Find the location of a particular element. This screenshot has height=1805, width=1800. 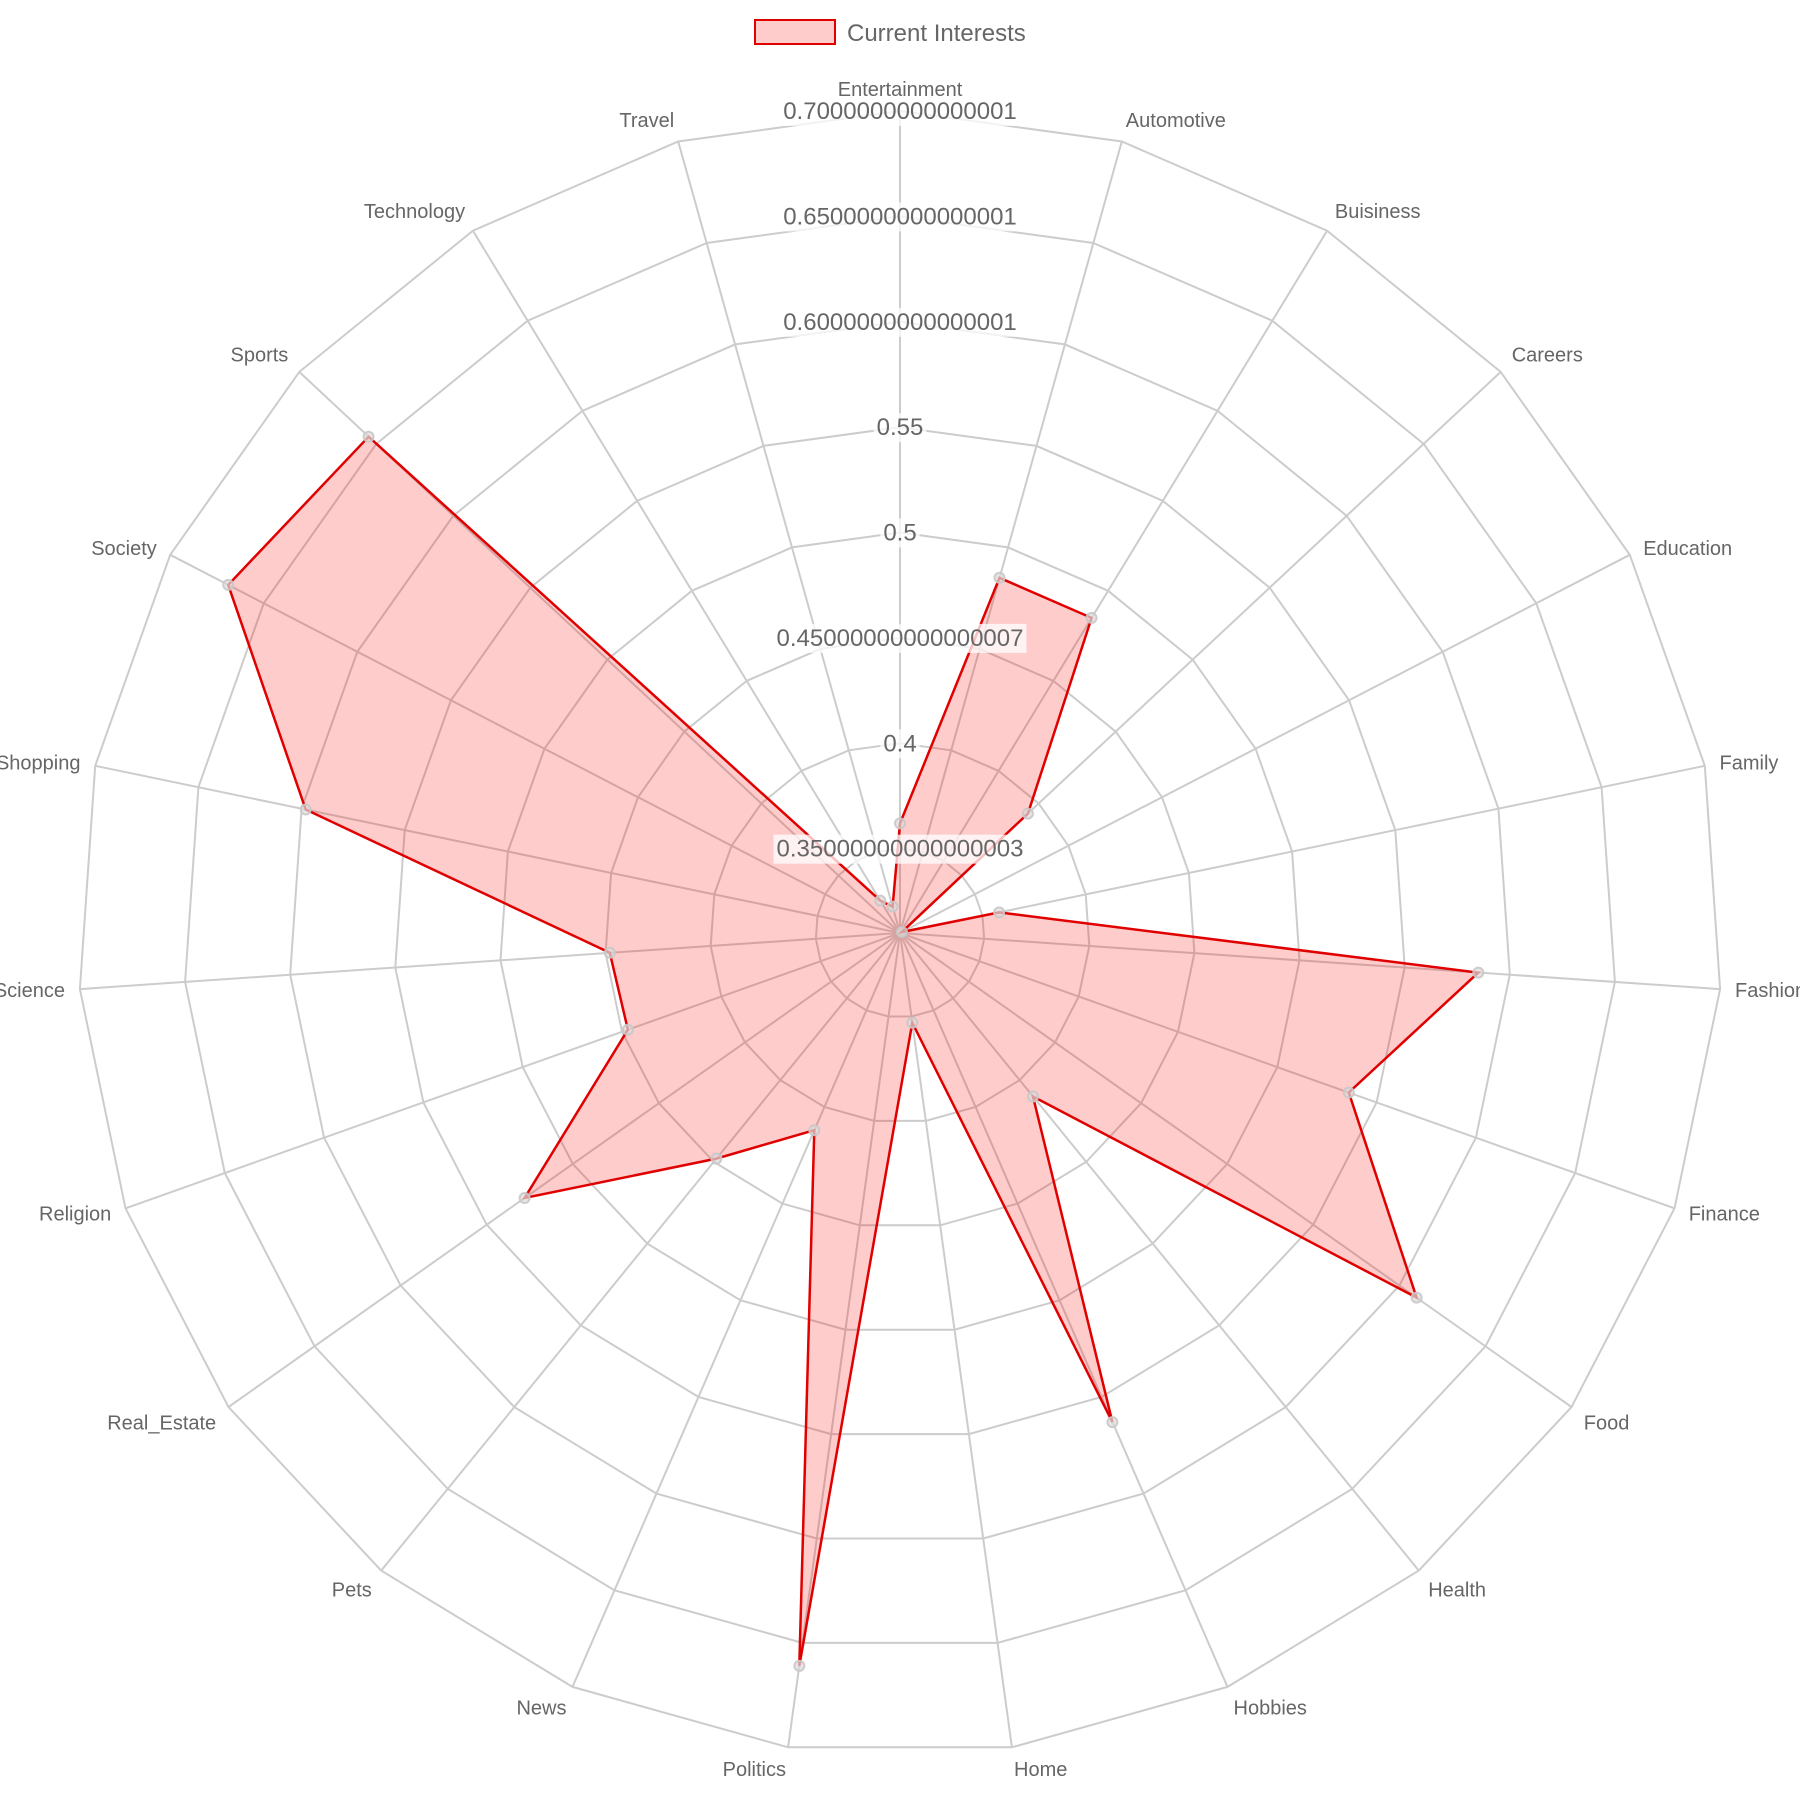

r-tick-label: 0.6500000000000001 is located at coordinates (900, 216).